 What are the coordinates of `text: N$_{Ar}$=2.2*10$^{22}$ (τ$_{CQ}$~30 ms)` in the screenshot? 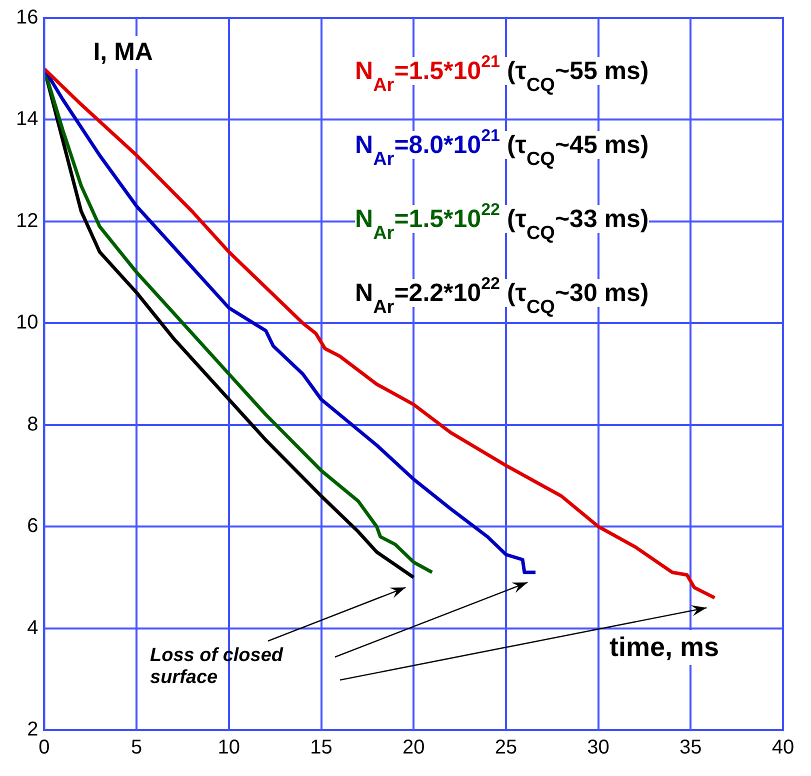 It's located at (502, 296).